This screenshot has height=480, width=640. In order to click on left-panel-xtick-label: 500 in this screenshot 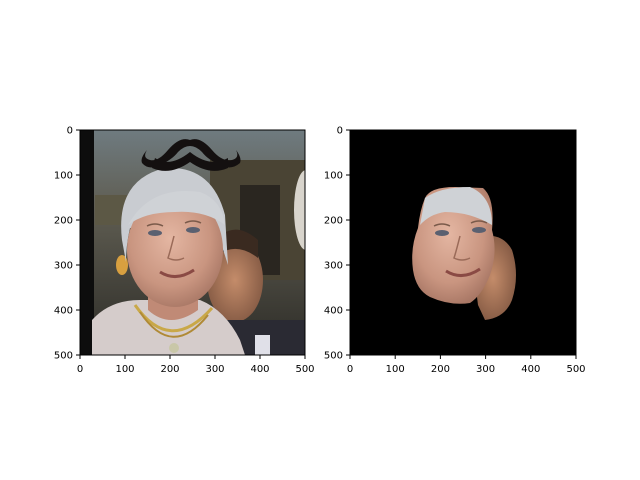, I will do `click(304, 369)`.